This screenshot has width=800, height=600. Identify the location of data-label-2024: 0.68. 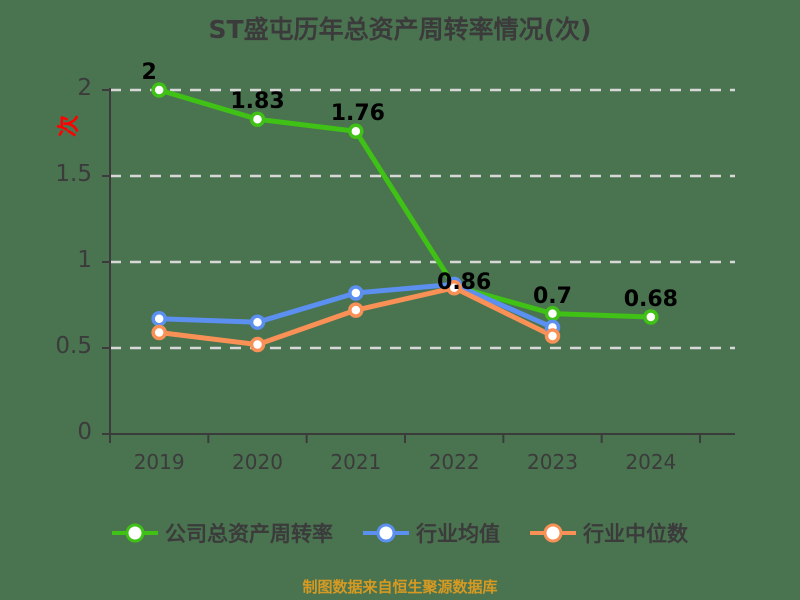
(650, 300).